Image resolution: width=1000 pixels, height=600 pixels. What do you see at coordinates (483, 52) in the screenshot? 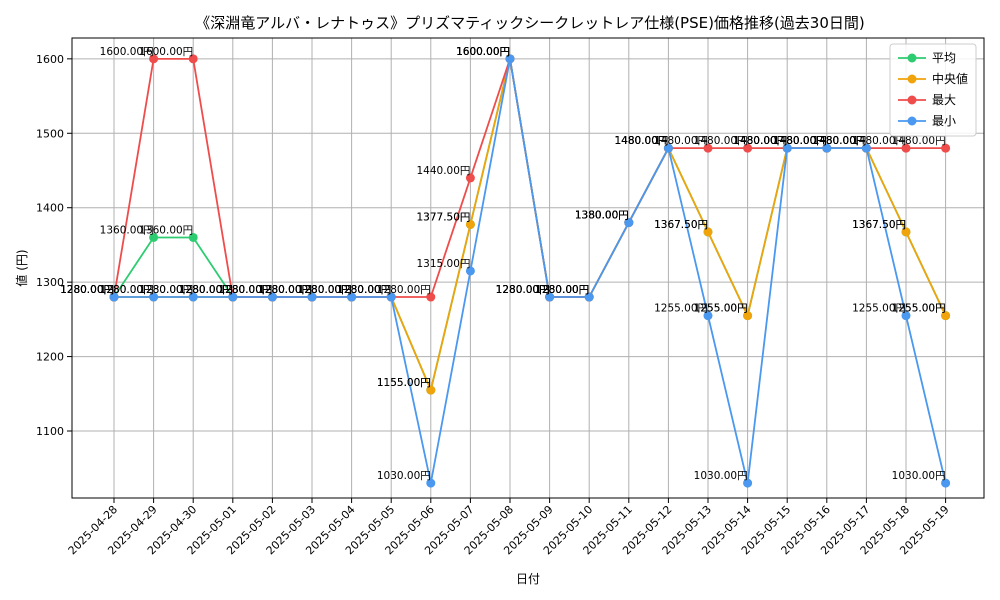
I see `data-label: 1600.00円` at bounding box center [483, 52].